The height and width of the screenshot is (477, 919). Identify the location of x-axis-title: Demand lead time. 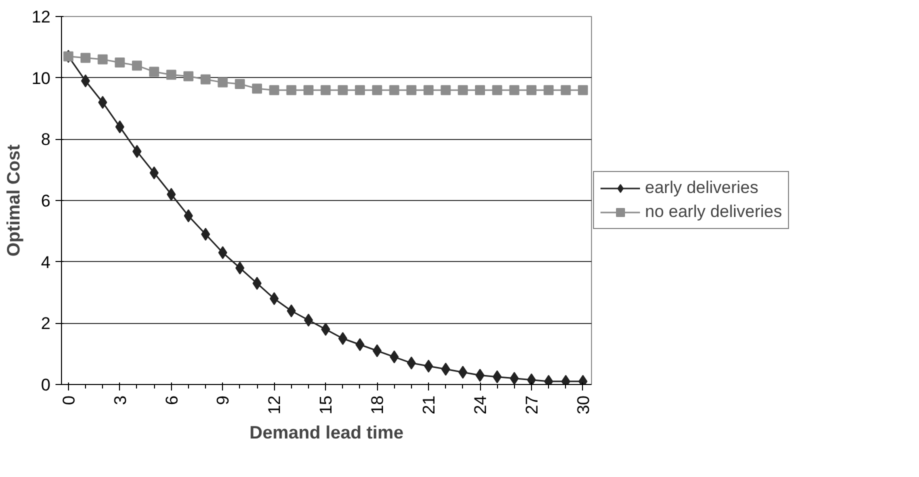
(326, 432).